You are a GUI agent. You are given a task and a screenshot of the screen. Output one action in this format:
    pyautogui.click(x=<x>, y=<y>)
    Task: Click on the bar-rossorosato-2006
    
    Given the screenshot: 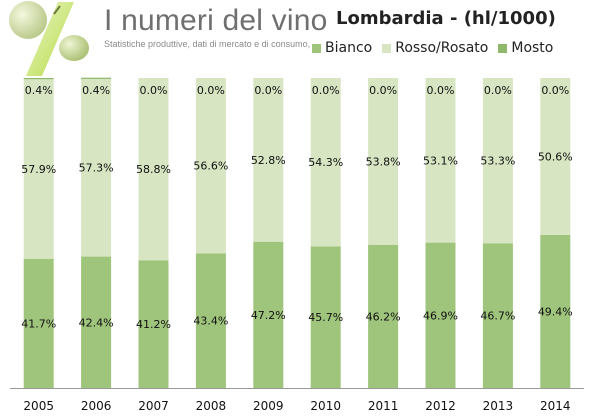 What is the action you would take?
    pyautogui.click(x=96, y=167)
    